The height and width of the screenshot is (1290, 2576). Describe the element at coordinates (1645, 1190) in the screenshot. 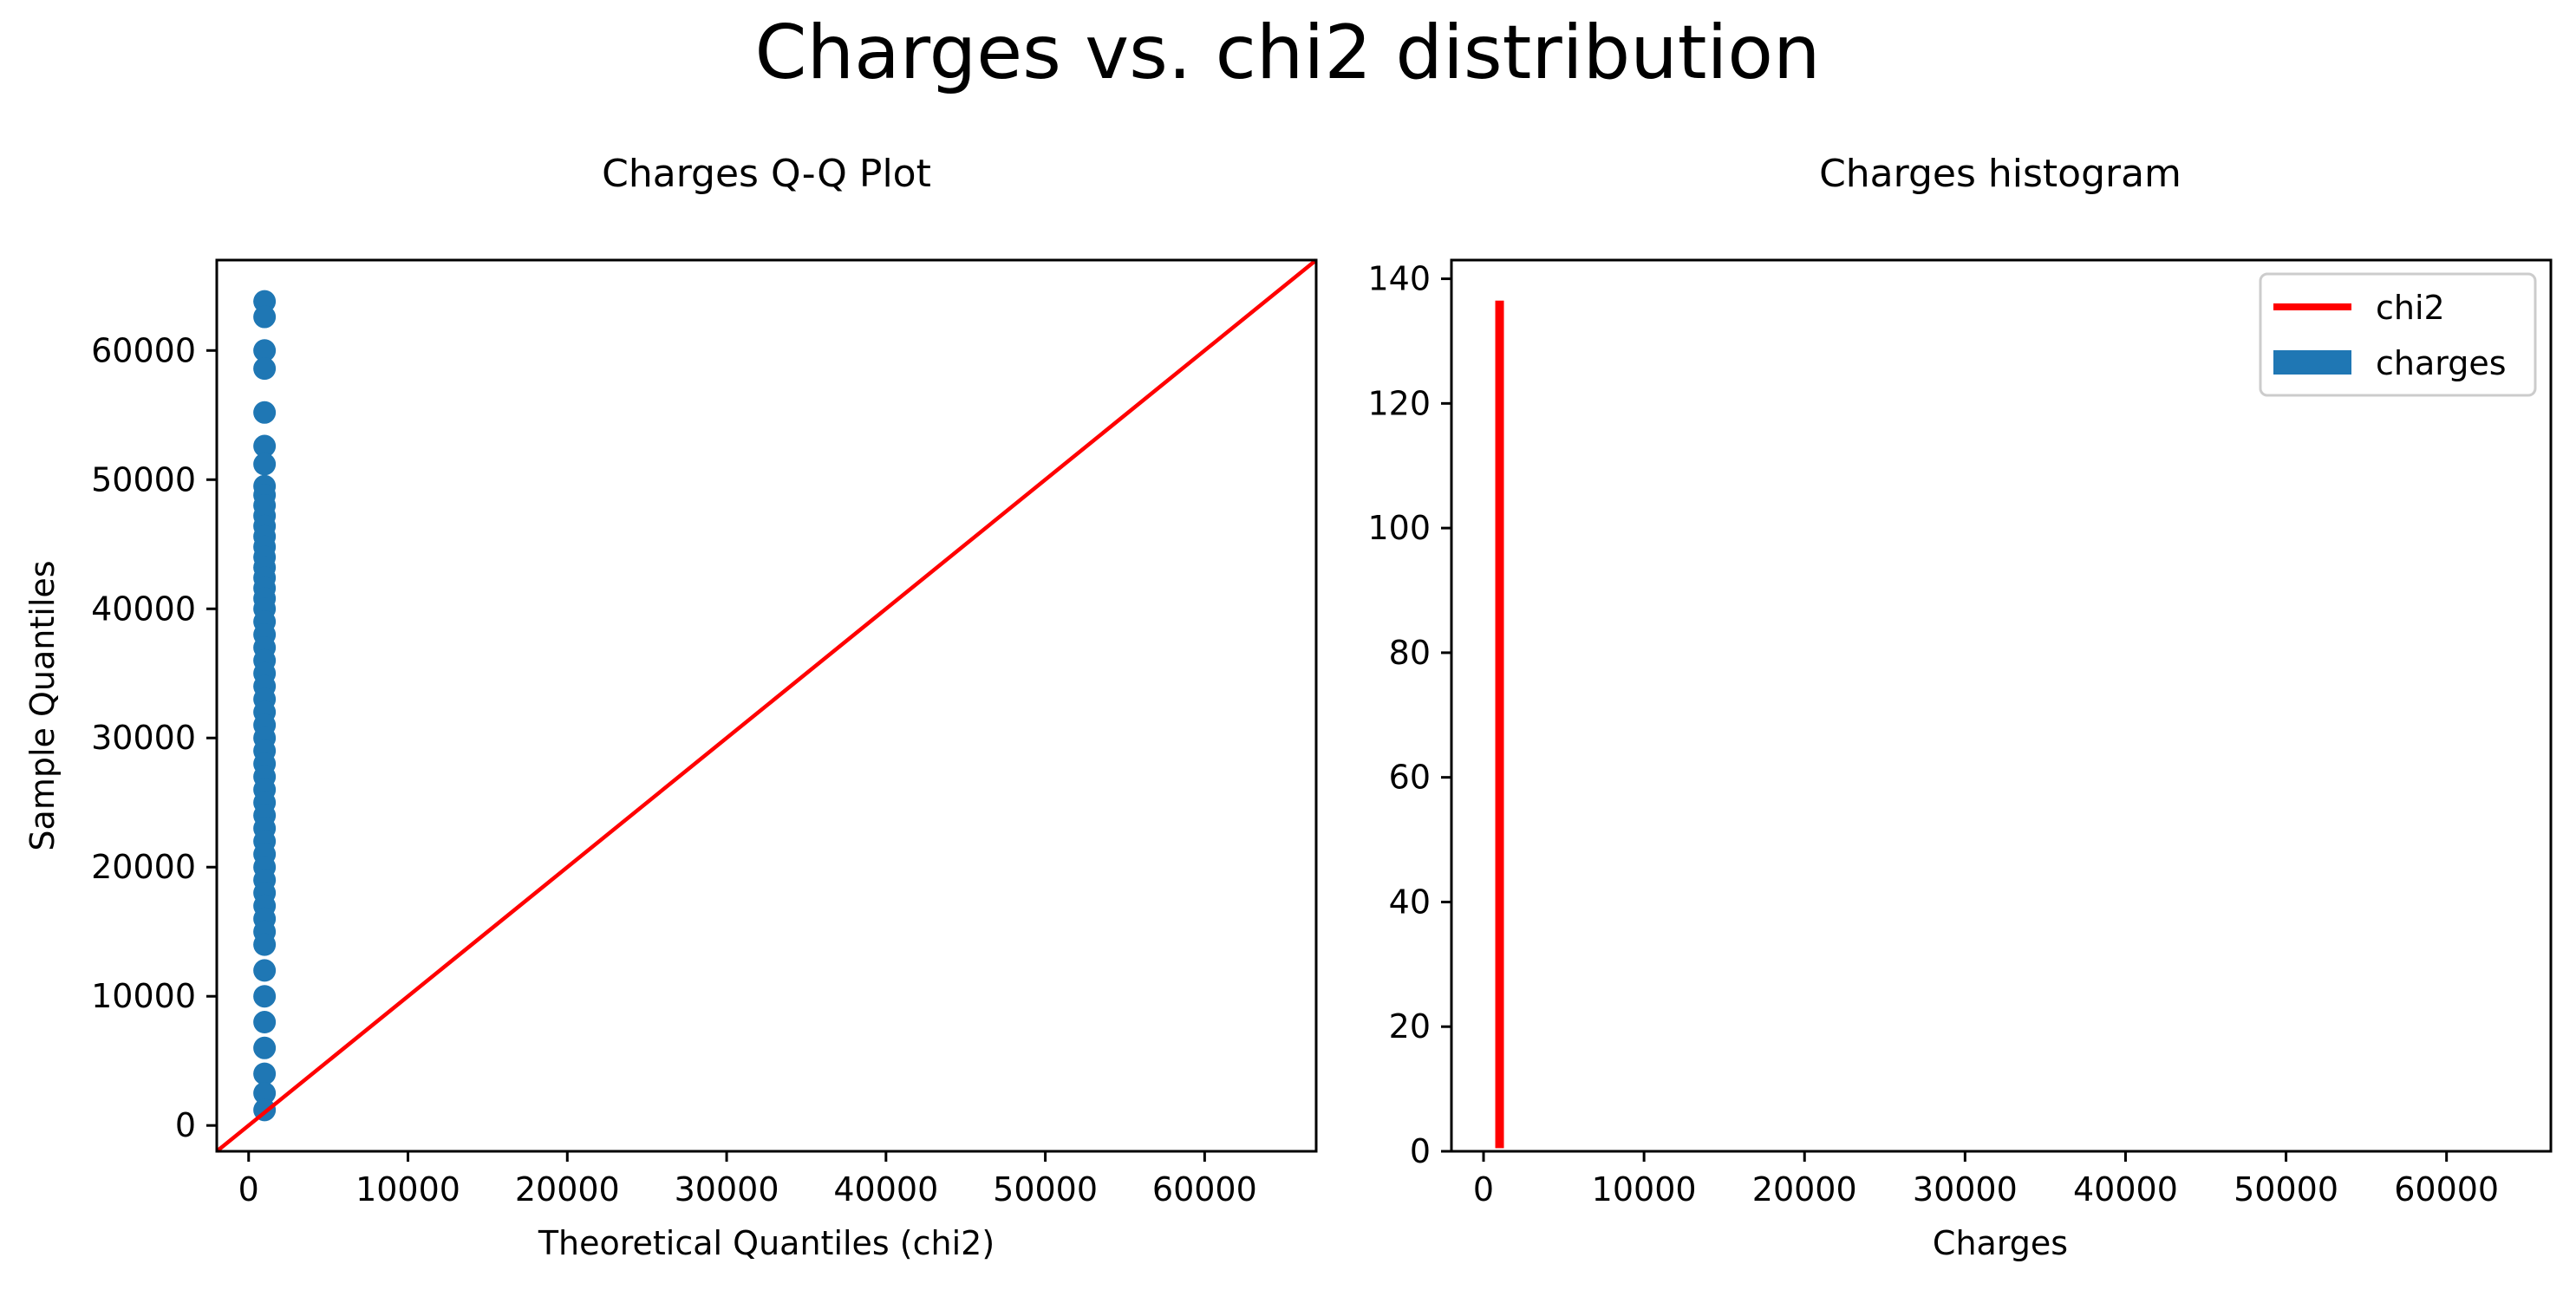

I see `histogram-x-tick-label: 10000` at that location.